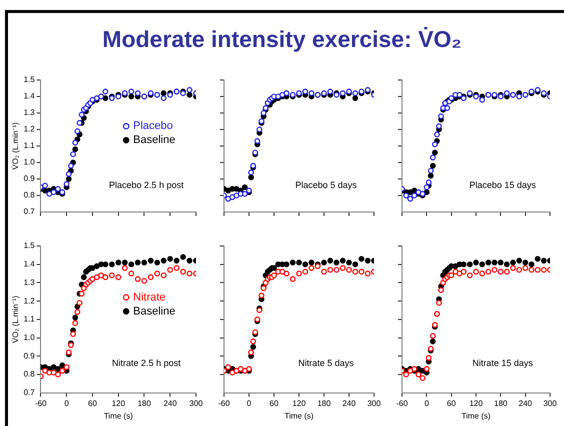 This screenshot has height=426, width=564. What do you see at coordinates (149, 297) in the screenshot?
I see `legend-label: Nitrate` at bounding box center [149, 297].